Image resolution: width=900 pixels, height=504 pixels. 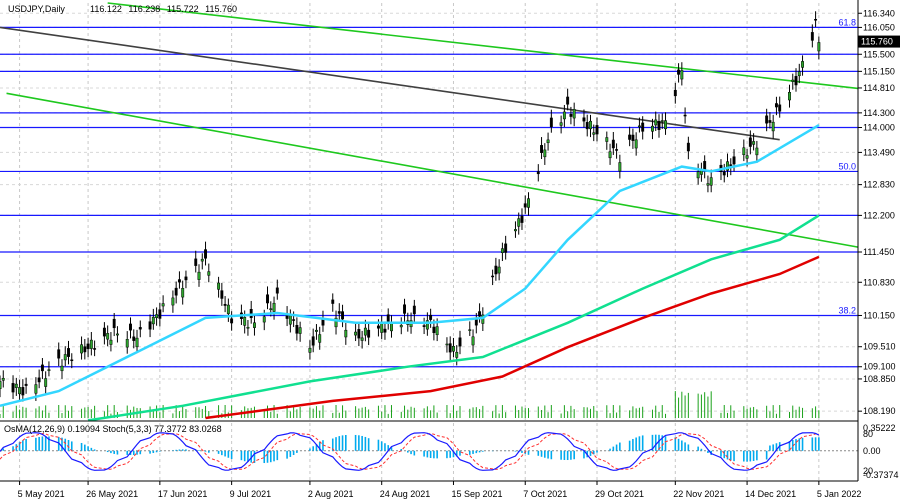 I want to click on y-tick-label-14: 109.100, so click(x=879, y=367).